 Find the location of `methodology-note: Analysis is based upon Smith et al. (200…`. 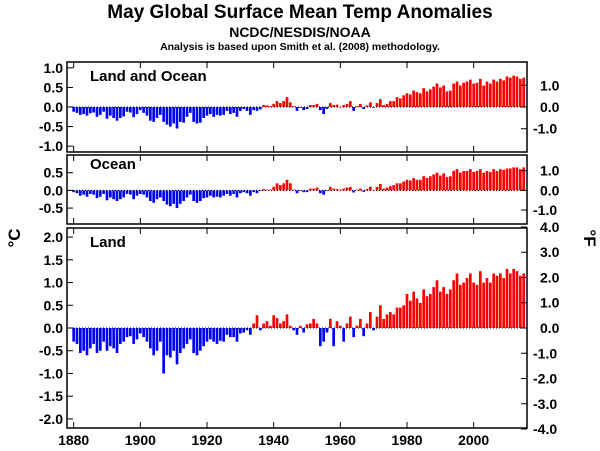

methodology-note: Analysis is based upon Smith et al. (200… is located at coordinates (300, 47).